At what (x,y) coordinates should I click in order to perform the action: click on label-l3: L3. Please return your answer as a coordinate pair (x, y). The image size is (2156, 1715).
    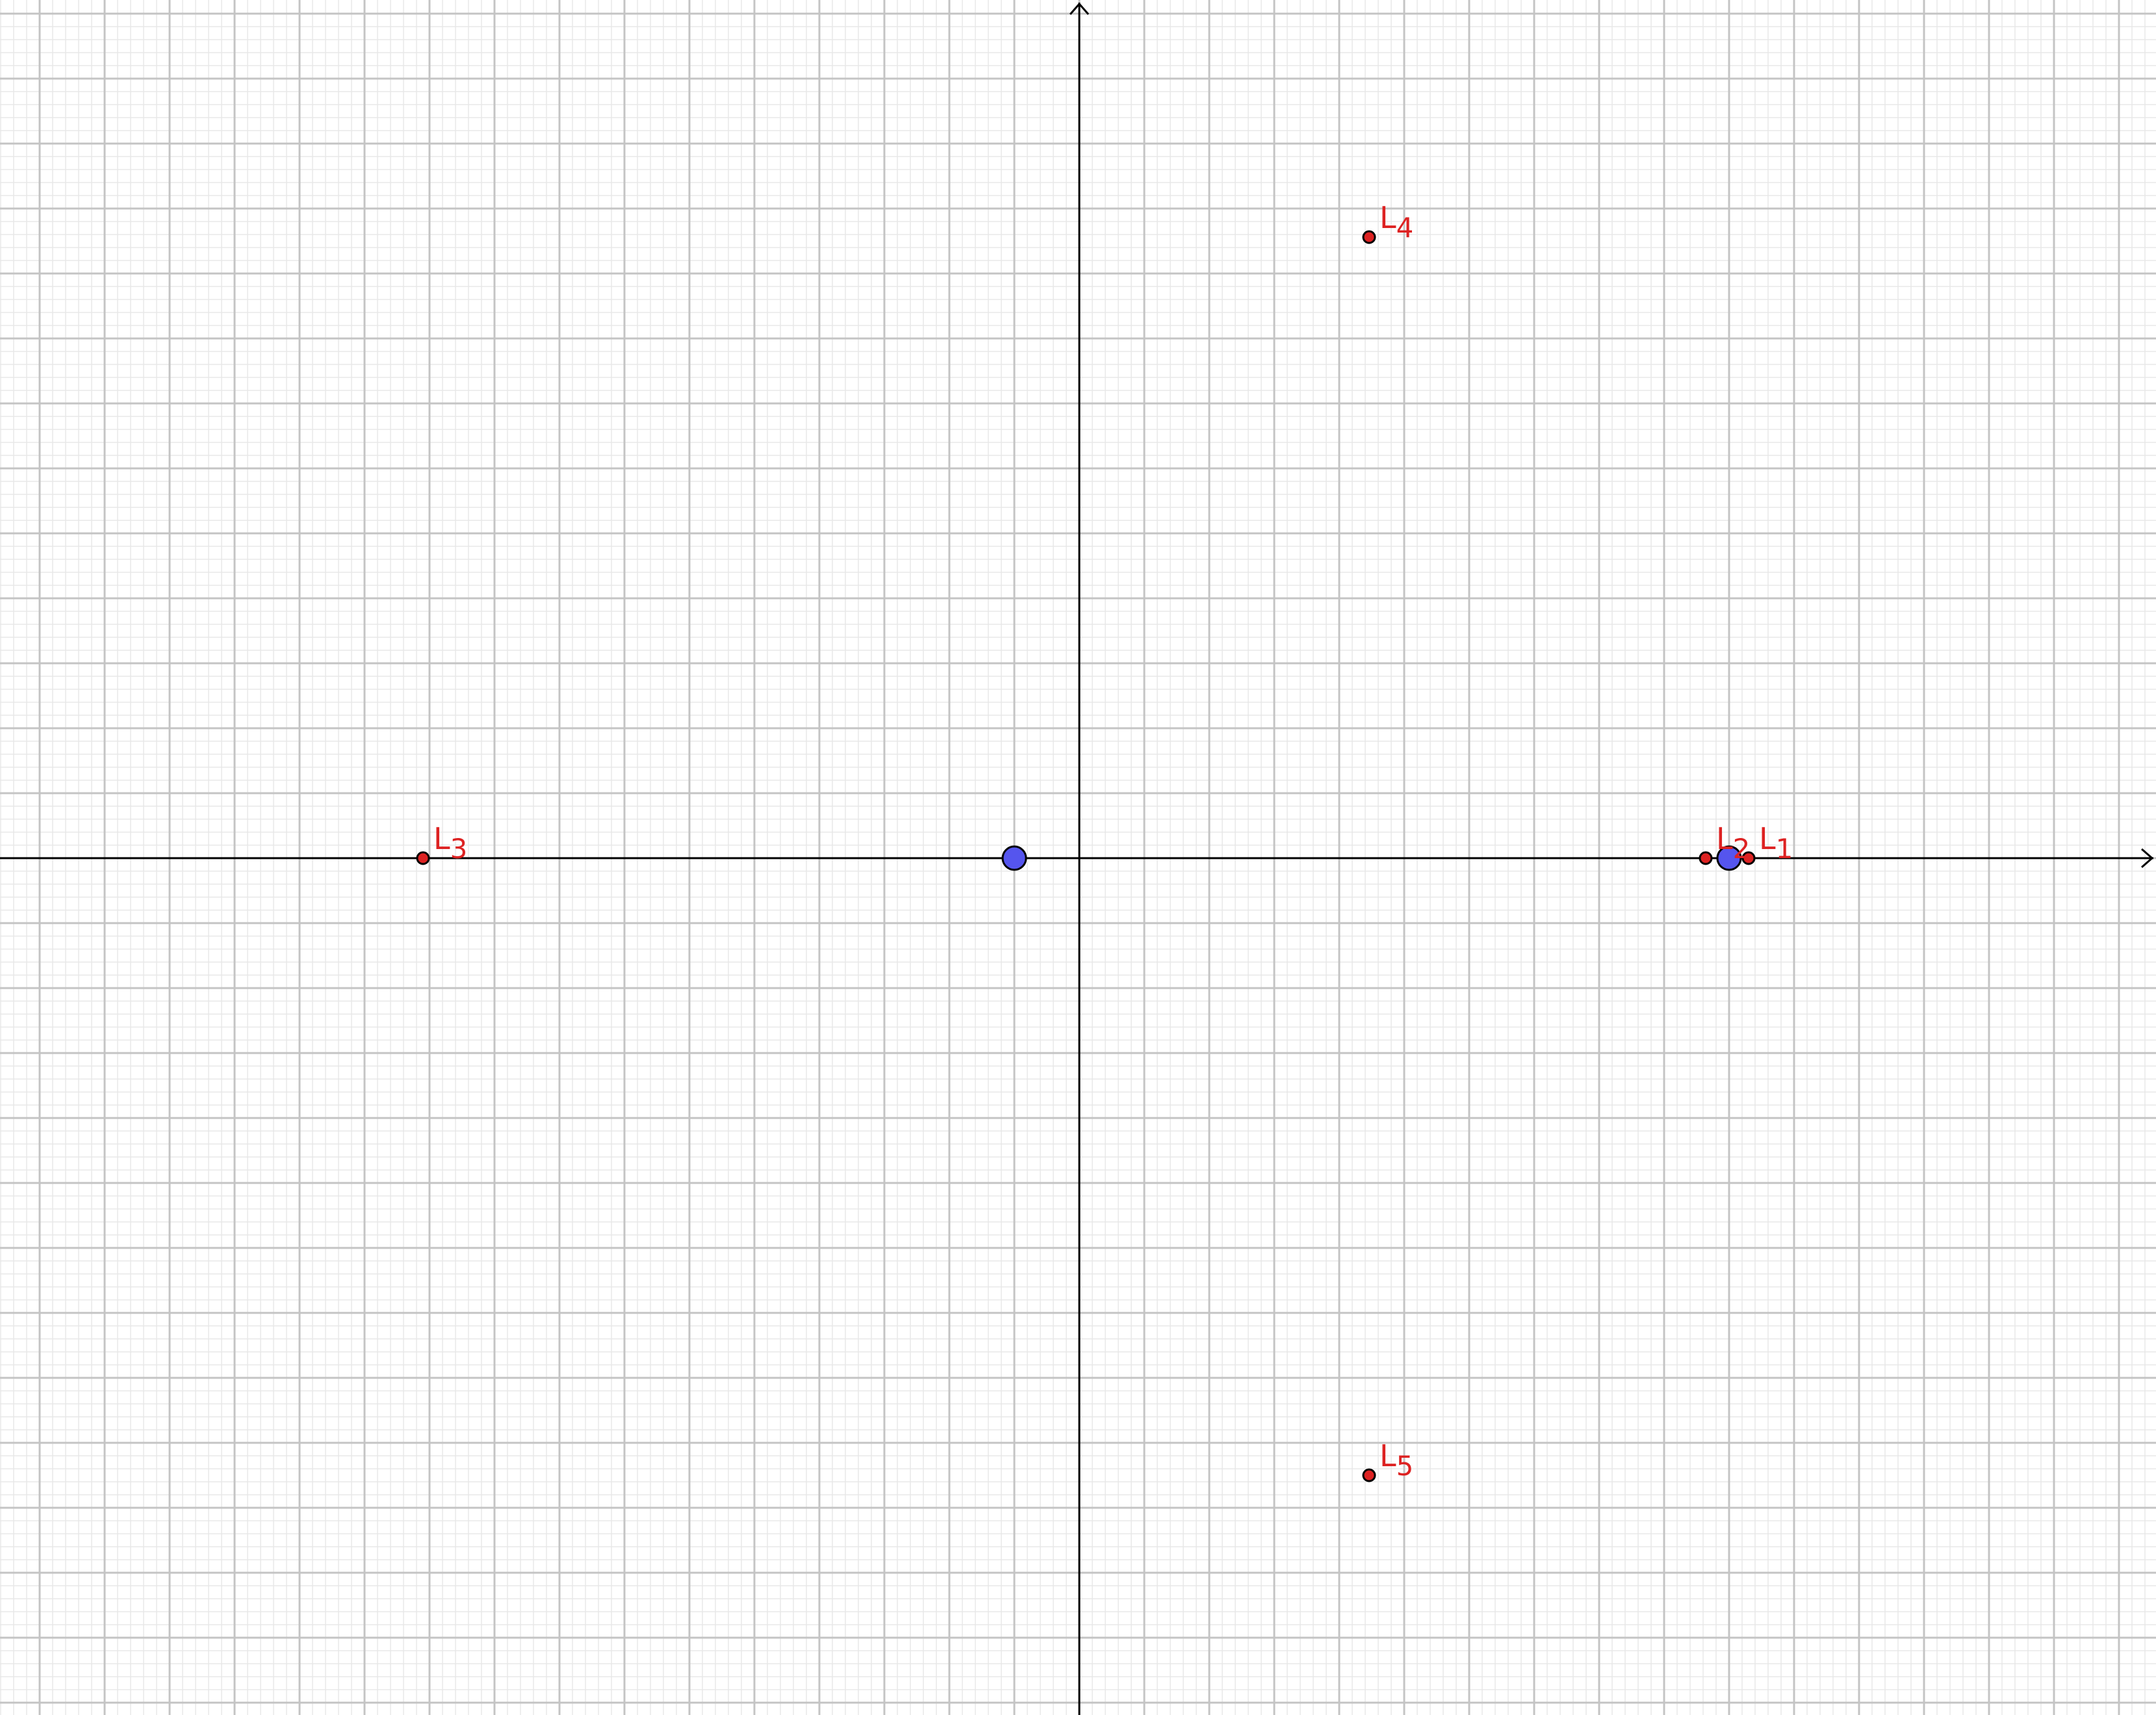
    Looking at the image, I should click on (450, 843).